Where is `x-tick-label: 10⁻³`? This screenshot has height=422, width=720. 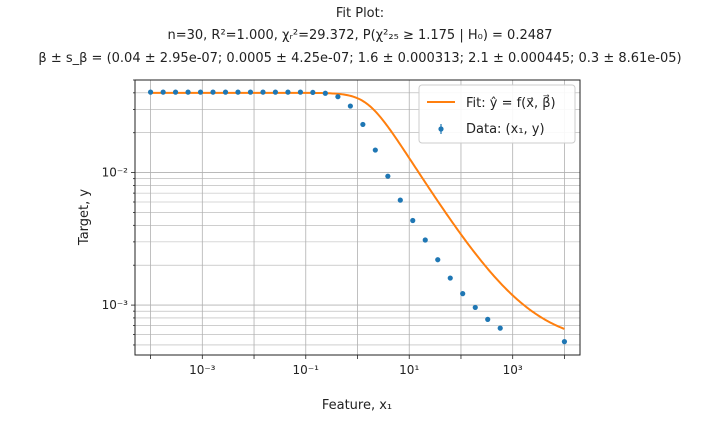
x-tick-label: 10⁻³ is located at coordinates (202, 370).